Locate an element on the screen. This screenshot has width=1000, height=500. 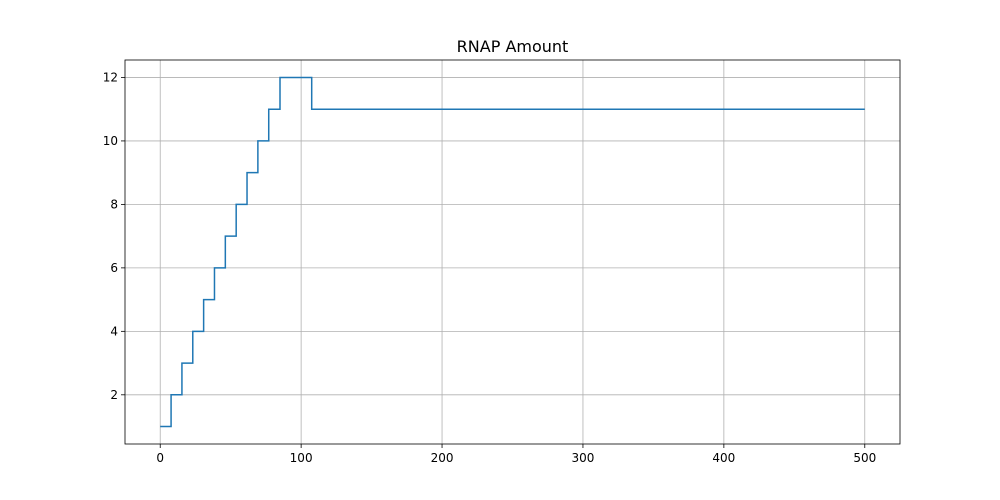
x-tick-label: 0 is located at coordinates (160, 458).